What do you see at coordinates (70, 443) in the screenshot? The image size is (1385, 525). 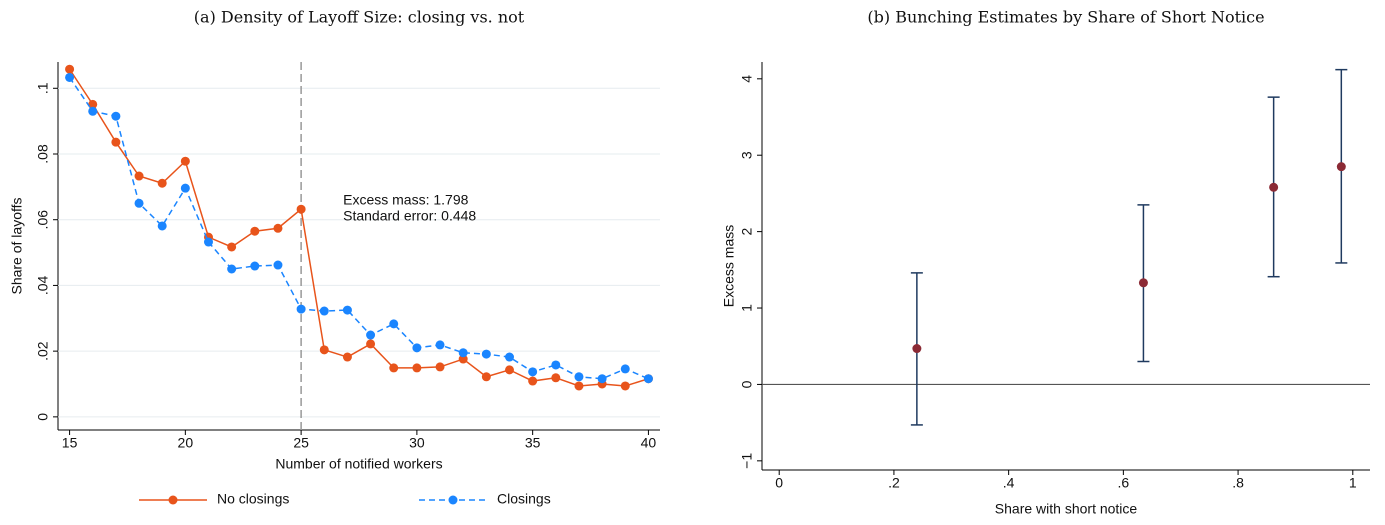 I see `x-tick-label: 15` at bounding box center [70, 443].